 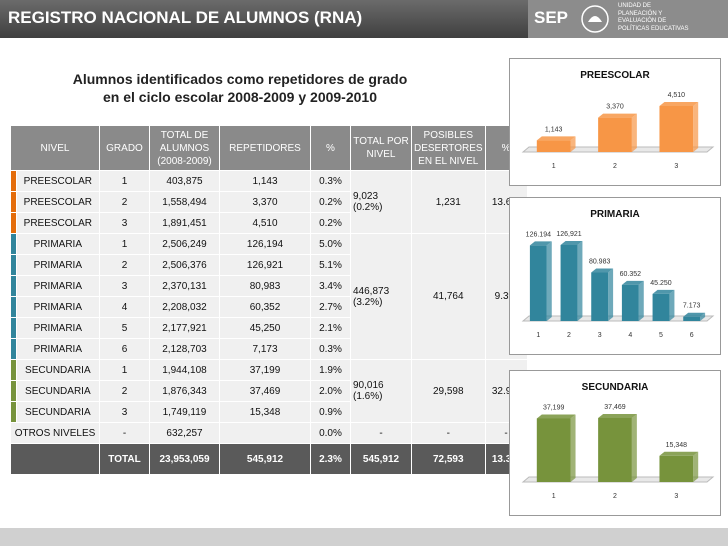 What do you see at coordinates (330, 244) in the screenshot?
I see `cell-pct: 5.0%` at bounding box center [330, 244].